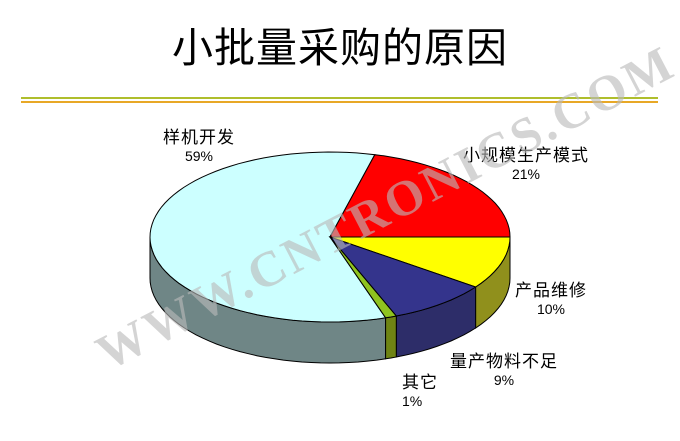  Describe the element at coordinates (504, 361) in the screenshot. I see `slice-label-text: 量产物料不足` at that location.